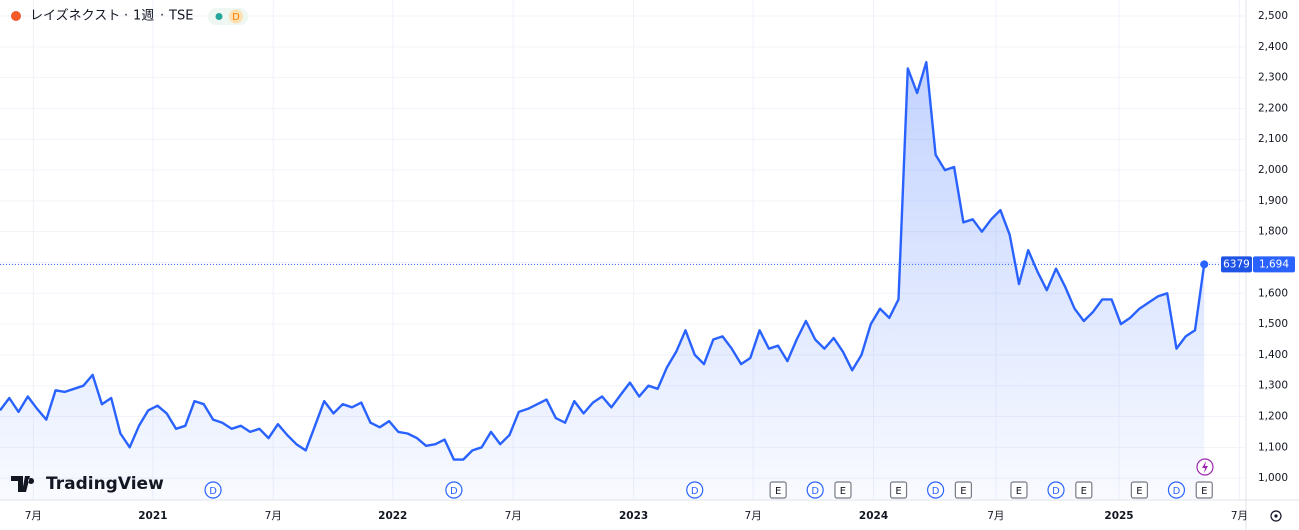 This screenshot has height=530, width=1299. Describe the element at coordinates (219, 16) in the screenshot. I see `market-status-dot` at that location.